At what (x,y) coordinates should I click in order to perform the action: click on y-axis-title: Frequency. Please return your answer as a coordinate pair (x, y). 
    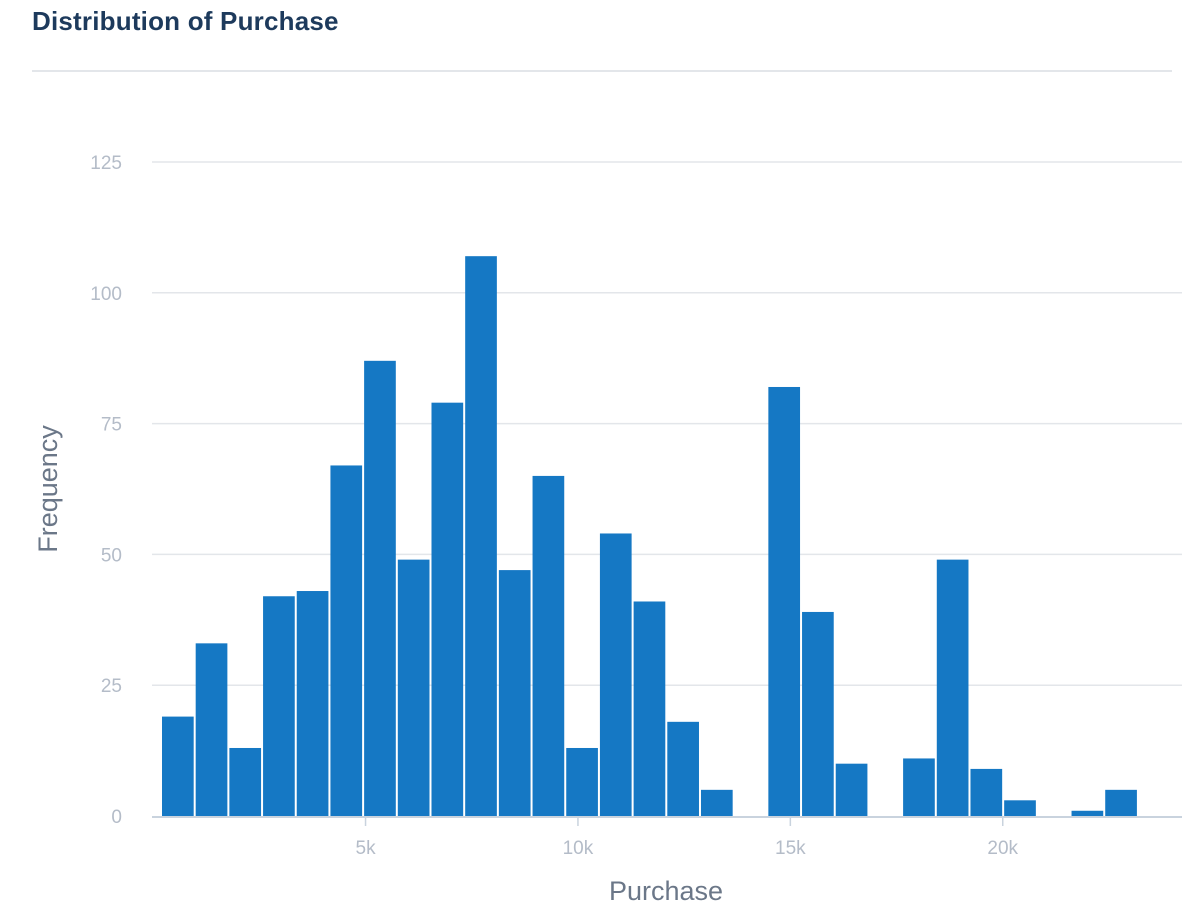
    Looking at the image, I should click on (48, 489).